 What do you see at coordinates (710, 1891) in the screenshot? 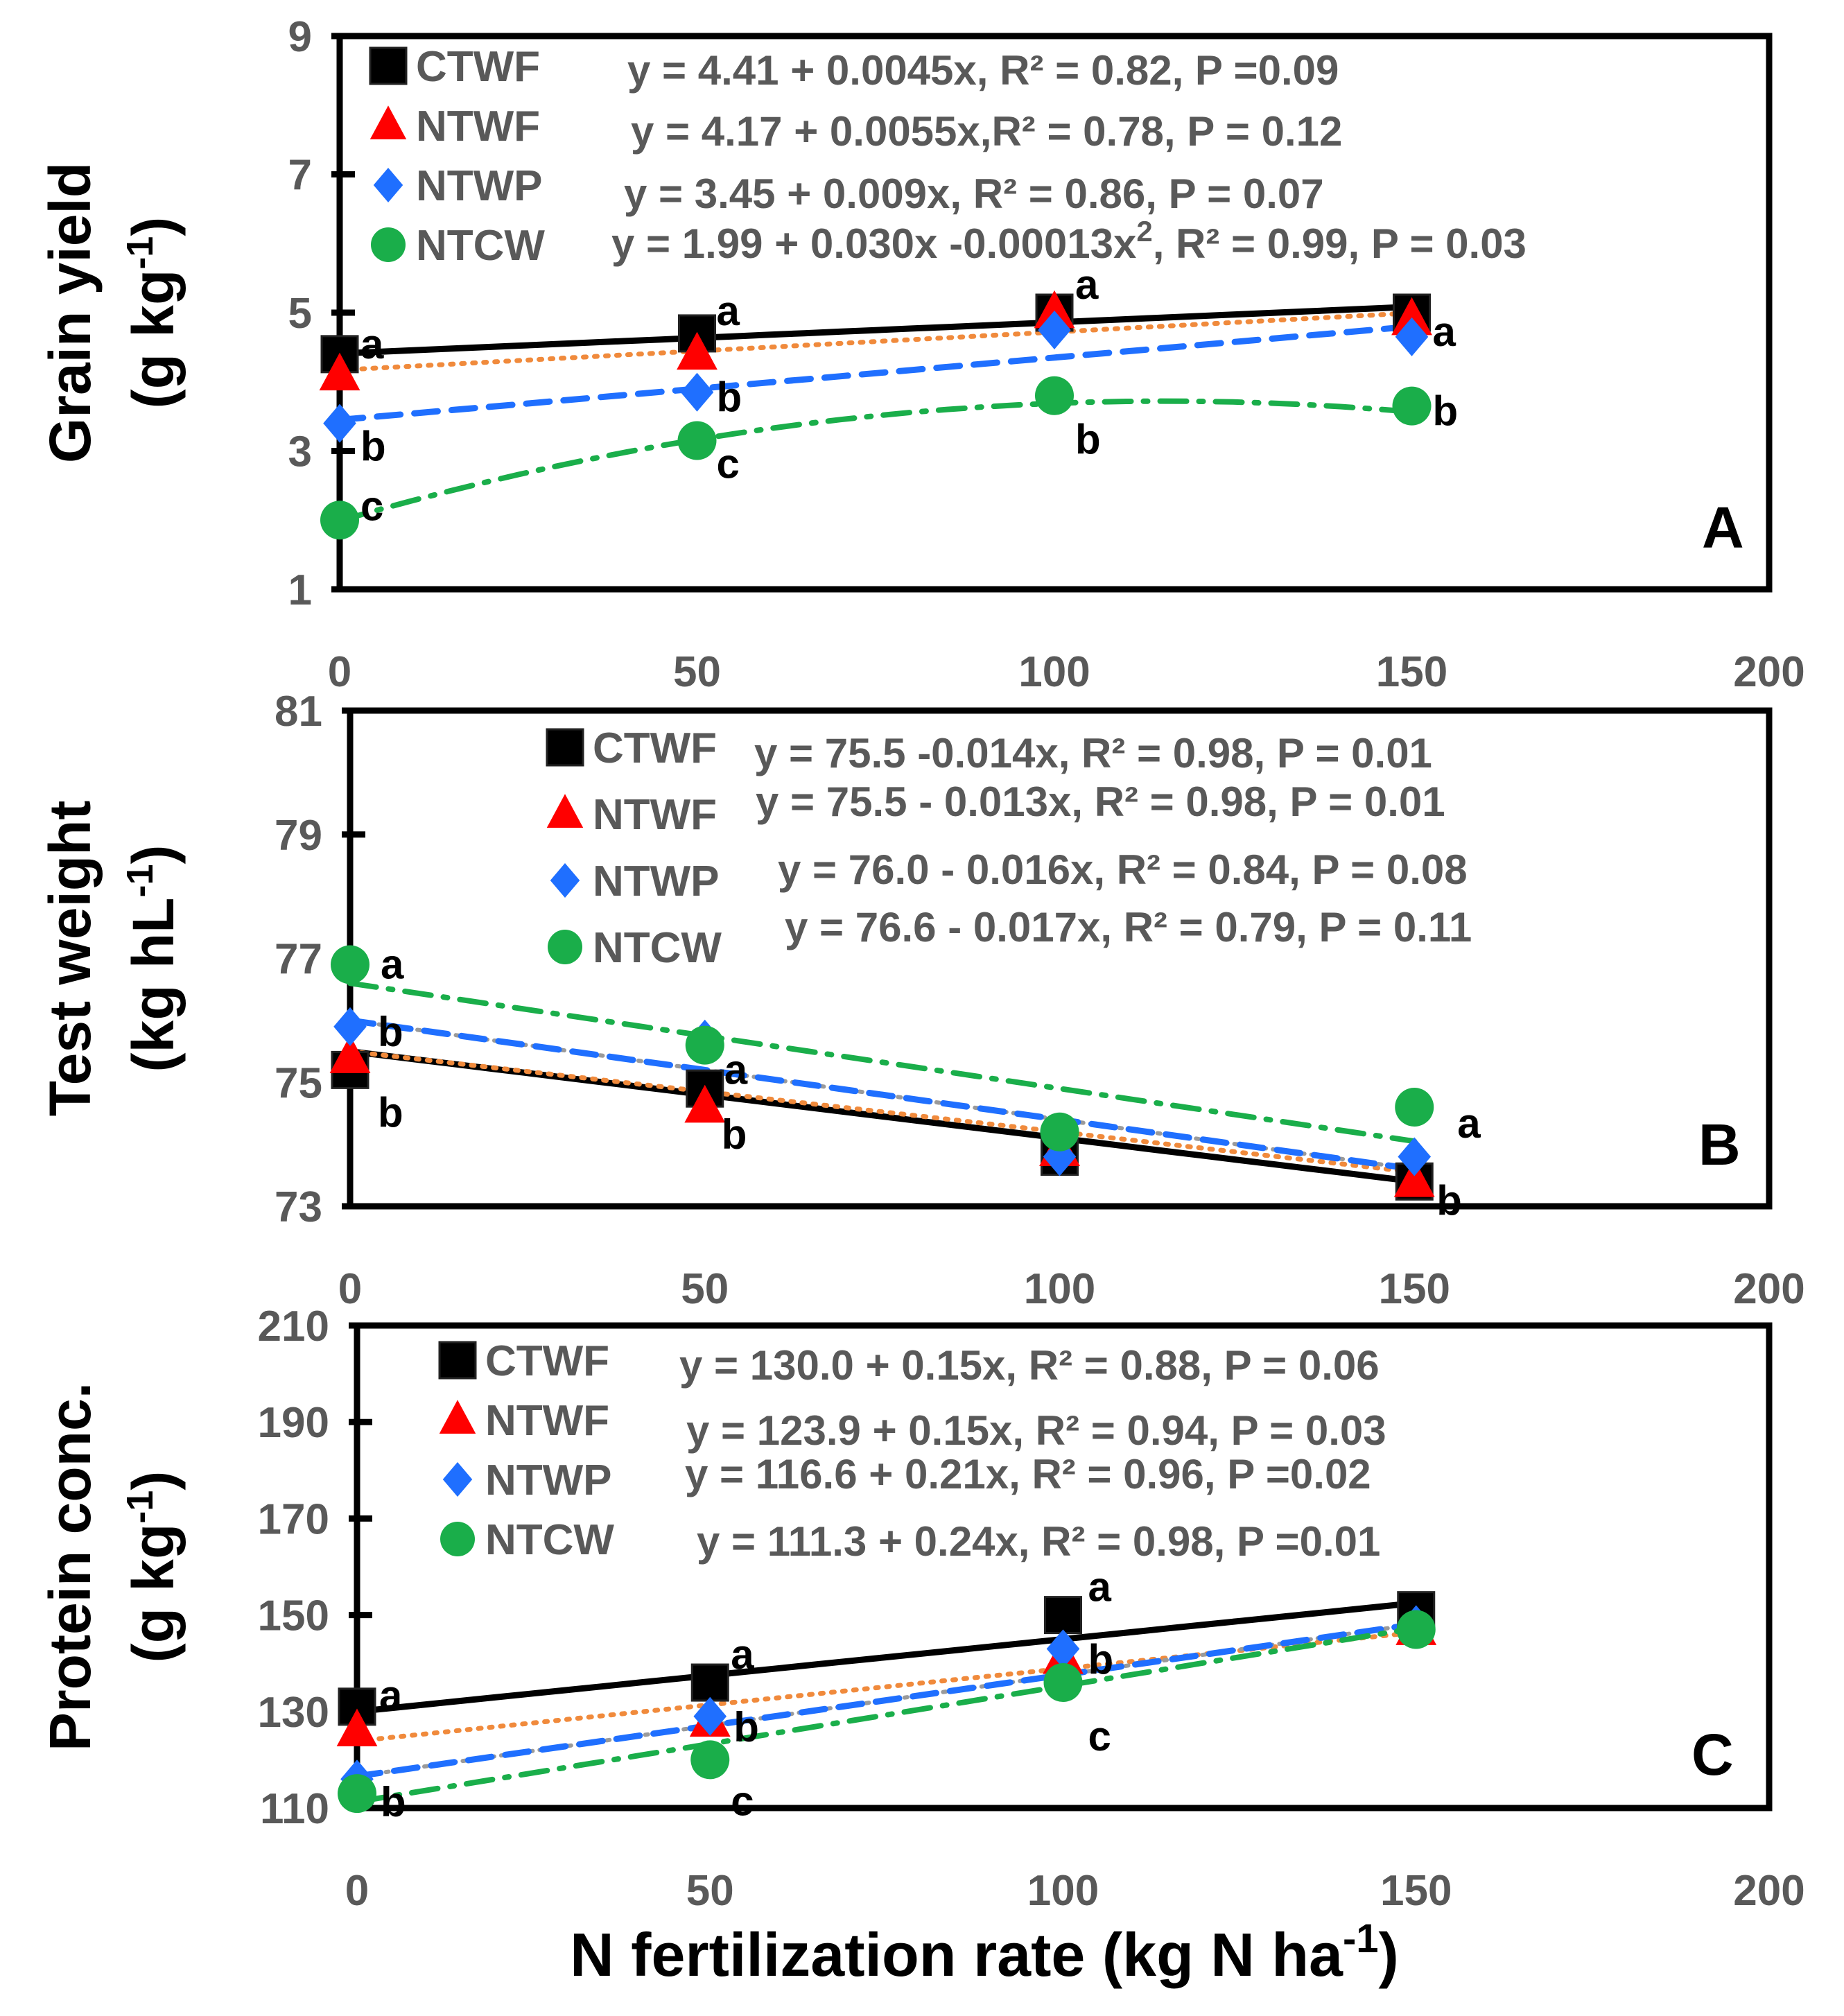
I see `x-tick-label: 50` at bounding box center [710, 1891].